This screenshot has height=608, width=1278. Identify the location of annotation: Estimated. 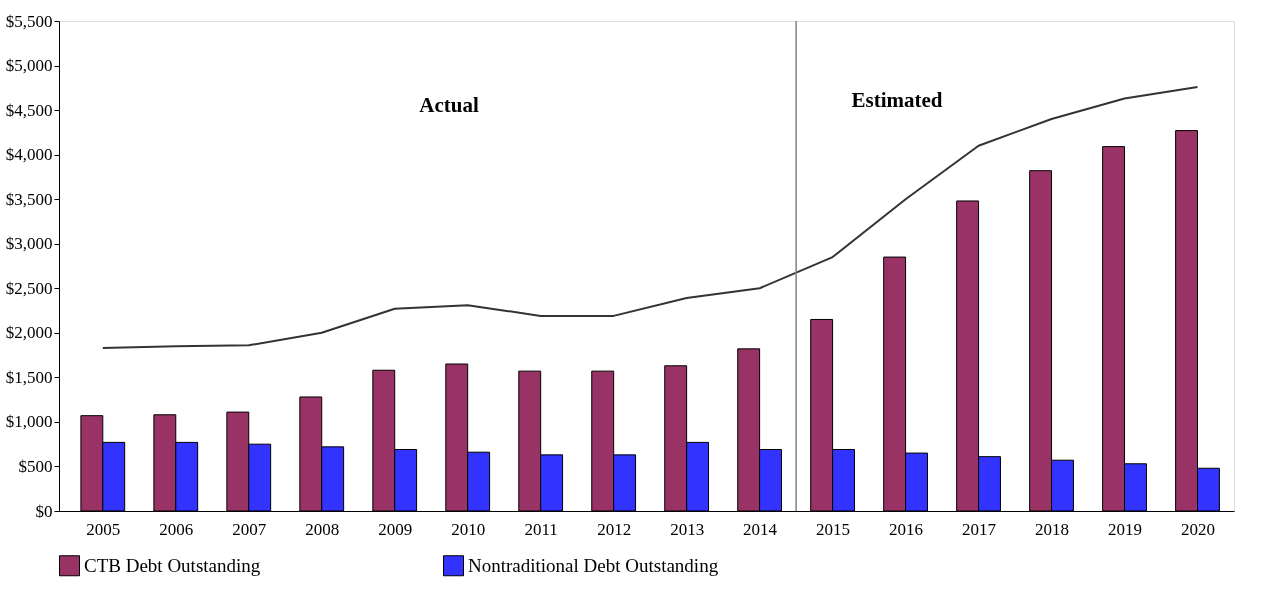
(897, 100).